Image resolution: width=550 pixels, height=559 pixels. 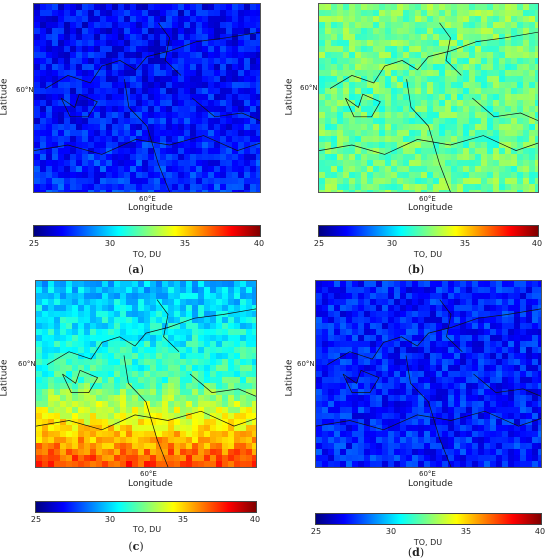 I want to click on xtick-c: 60°E, so click(x=148, y=474).